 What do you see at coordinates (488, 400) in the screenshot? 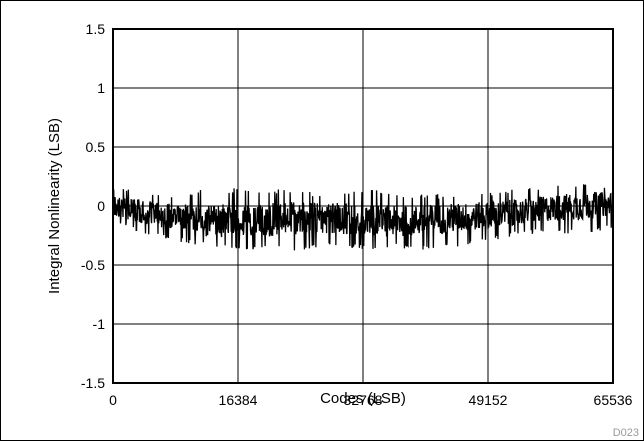
I see `x-tick-label: 49152` at bounding box center [488, 400].